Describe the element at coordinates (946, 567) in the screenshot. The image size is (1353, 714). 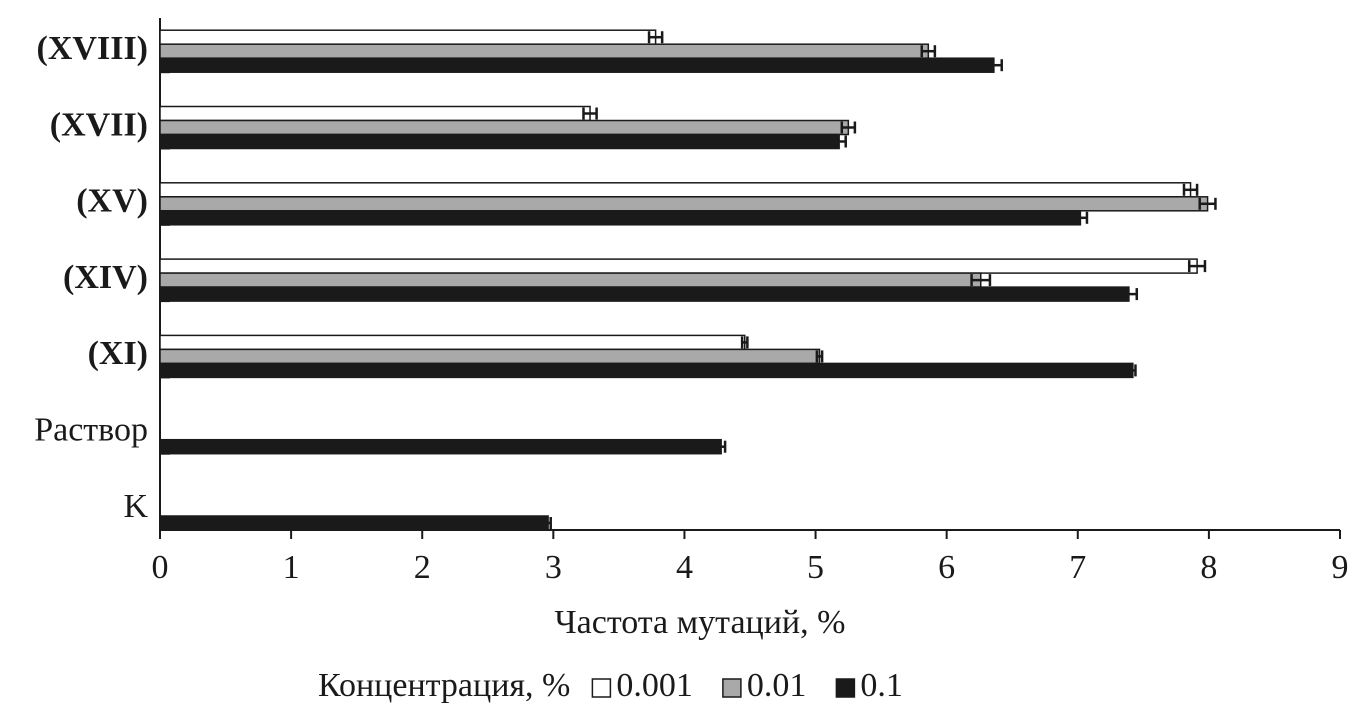
I see `x-tick-label: 6` at that location.